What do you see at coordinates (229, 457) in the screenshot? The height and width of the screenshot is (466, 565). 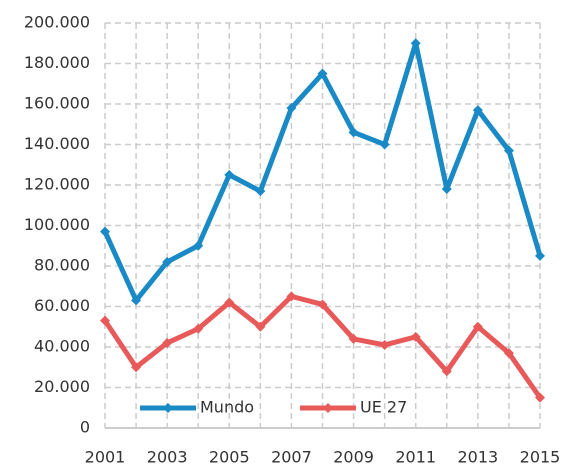 I see `x-tick-label: 2005` at bounding box center [229, 457].